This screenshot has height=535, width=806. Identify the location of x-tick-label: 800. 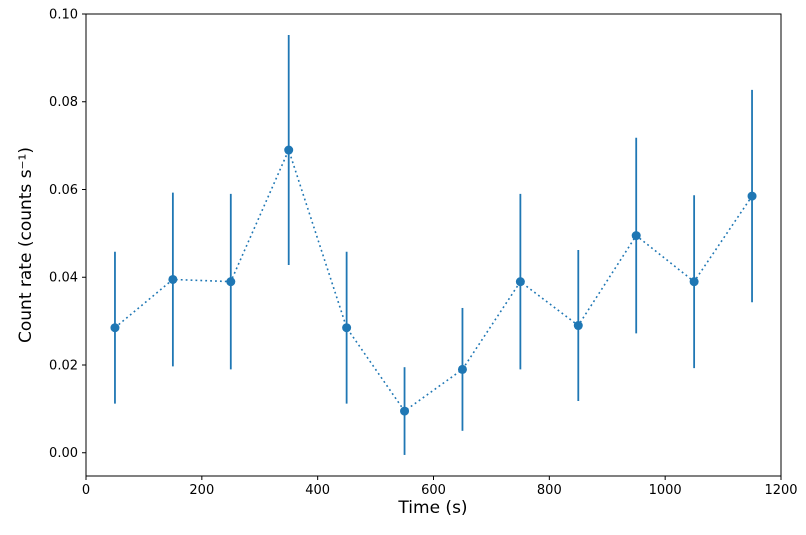
(549, 490).